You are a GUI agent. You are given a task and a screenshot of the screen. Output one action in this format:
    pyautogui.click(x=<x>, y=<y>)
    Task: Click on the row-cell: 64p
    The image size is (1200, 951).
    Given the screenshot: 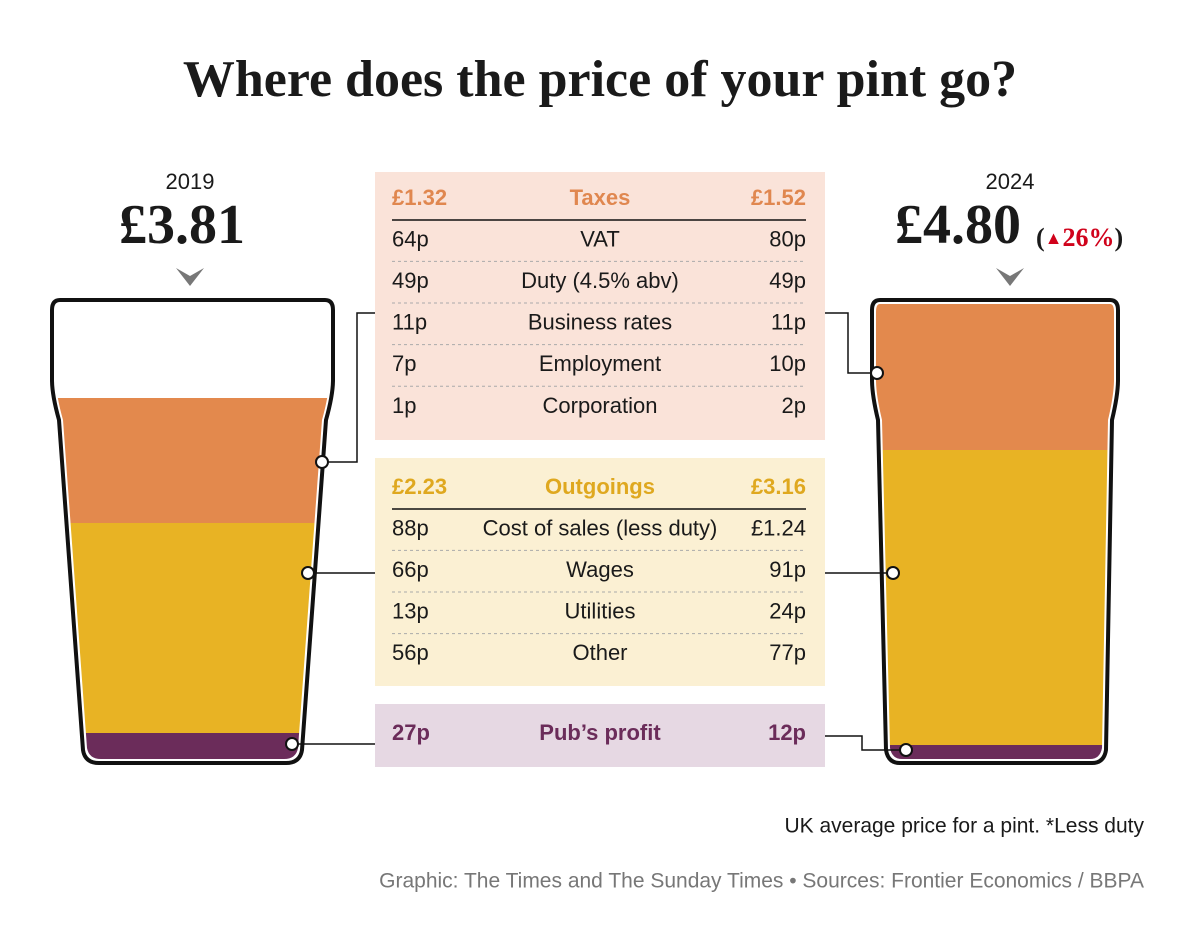 What is the action you would take?
    pyautogui.click(x=410, y=238)
    